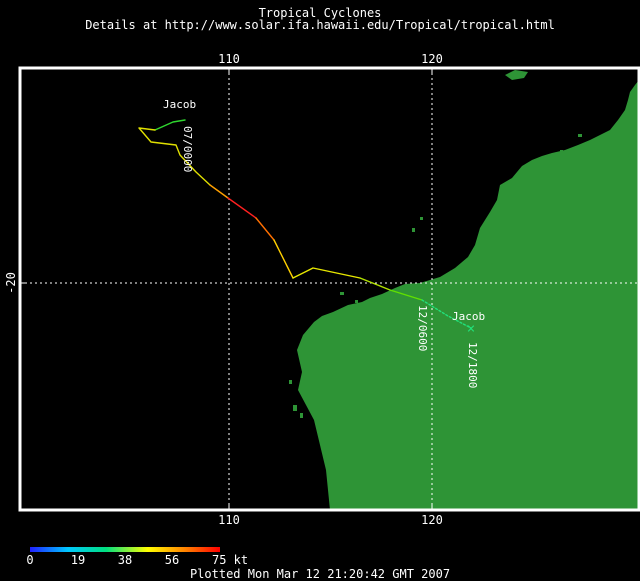 The height and width of the screenshot is (581, 640). I want to click on lat-label-minus20: -20, so click(11, 283).